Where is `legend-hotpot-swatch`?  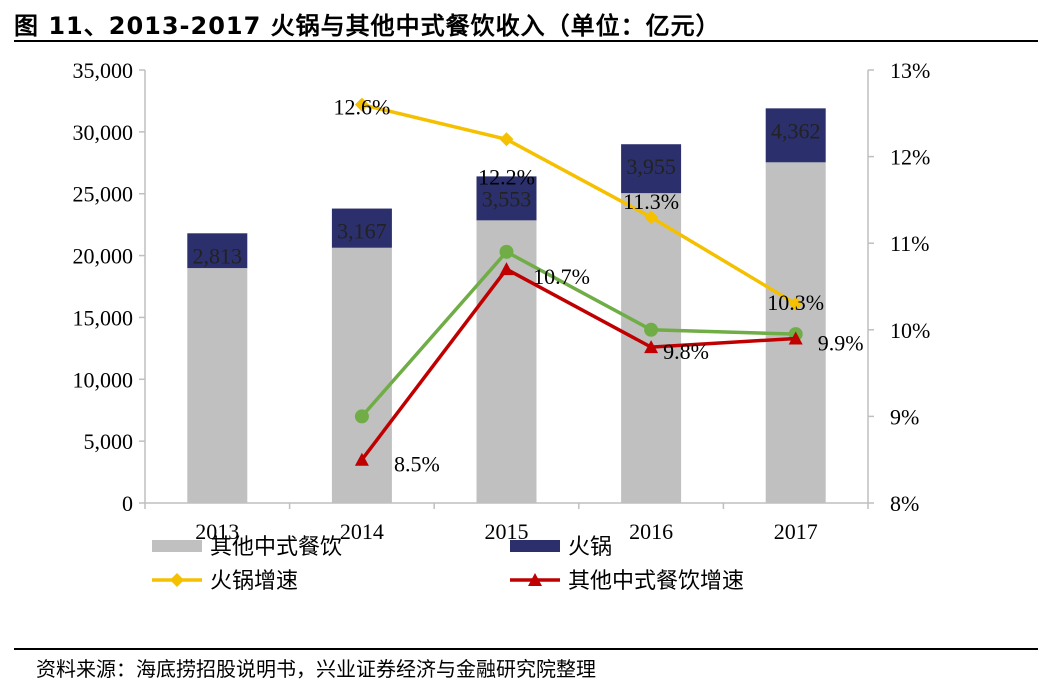
legend-hotpot-swatch is located at coordinates (535, 546).